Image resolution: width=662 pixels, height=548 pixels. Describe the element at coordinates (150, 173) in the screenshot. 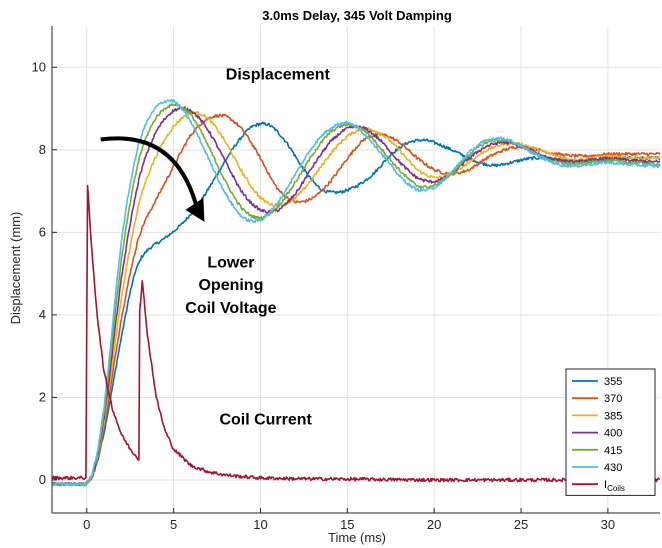

I see `curved-arrow-shaft` at that location.